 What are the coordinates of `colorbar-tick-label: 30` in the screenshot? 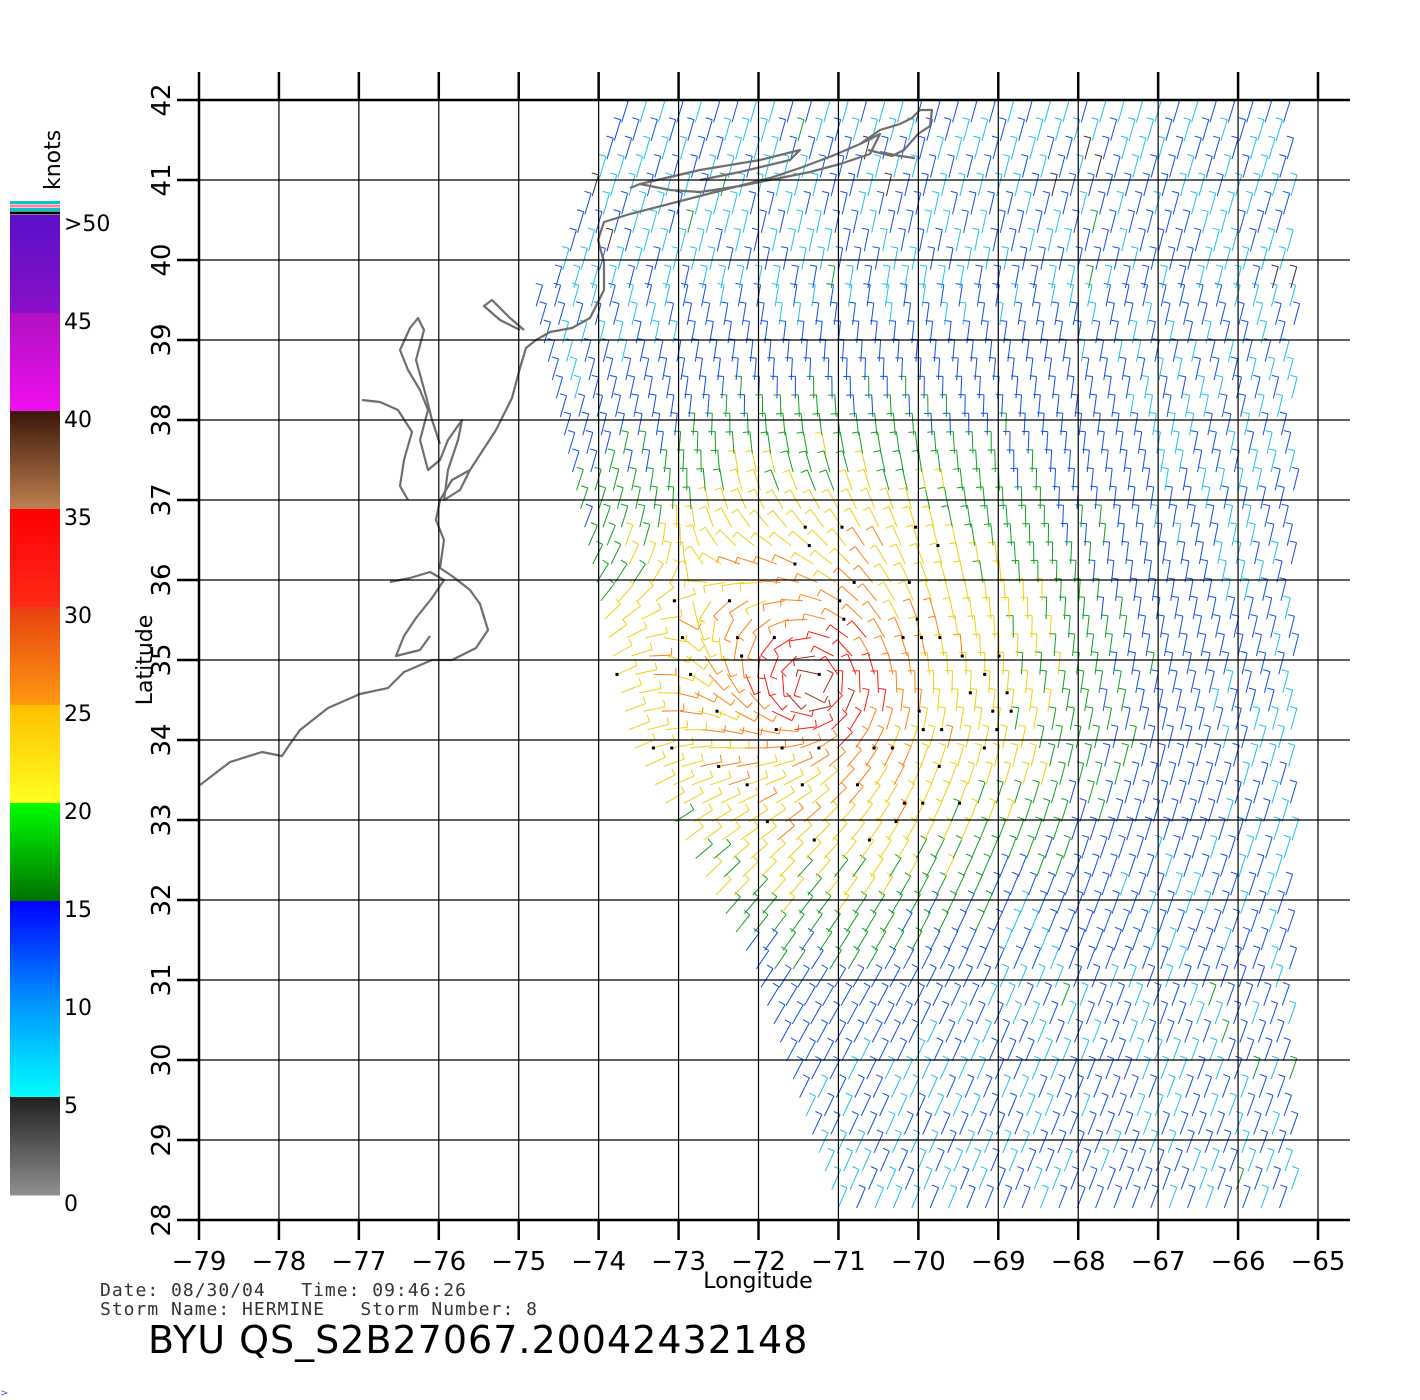 It's located at (78, 616).